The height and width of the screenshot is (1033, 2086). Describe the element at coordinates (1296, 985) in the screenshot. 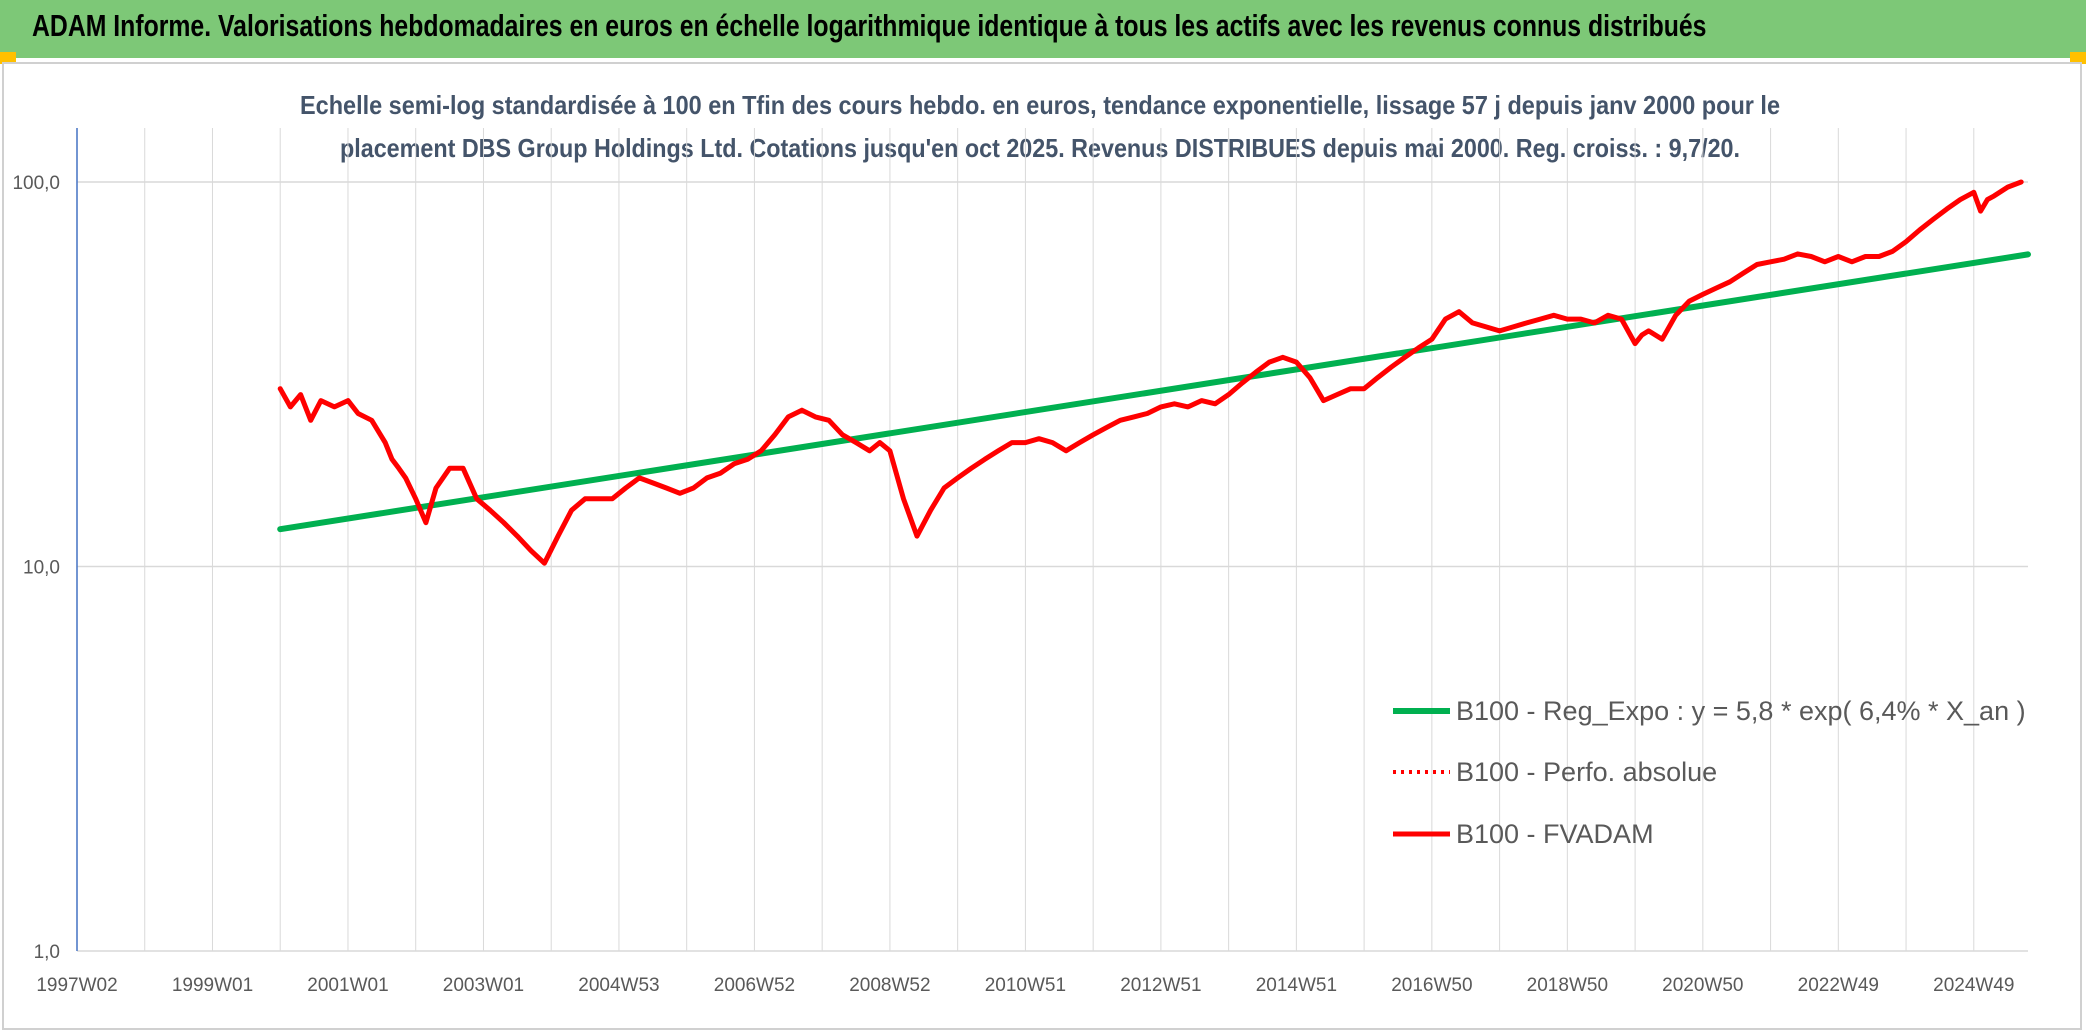

I see `x-tick-label: 2014W51` at that location.